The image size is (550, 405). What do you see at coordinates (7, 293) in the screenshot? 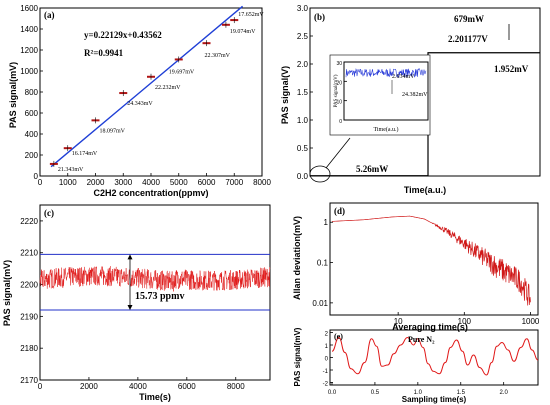
I see `panel-c-ylabel: PAS signal(mV)` at bounding box center [7, 293].